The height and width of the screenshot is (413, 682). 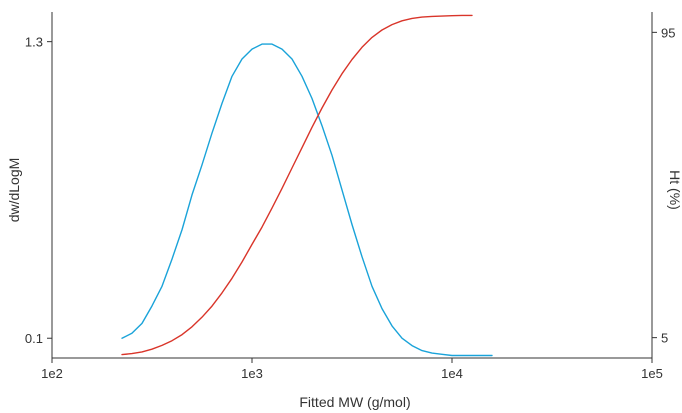 I want to click on y-right-tick-label: 5, so click(x=664, y=338).